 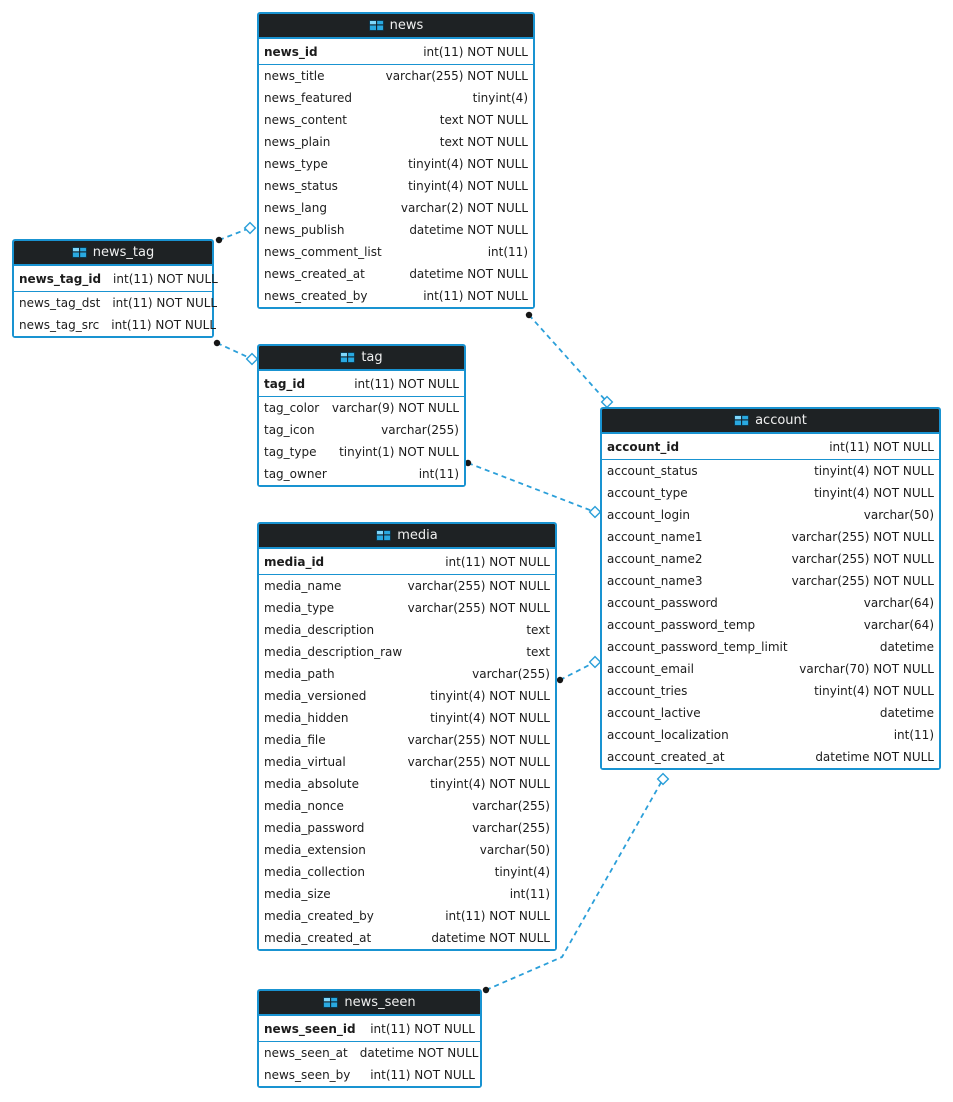 What do you see at coordinates (396, 296) in the screenshot?
I see `field-row-news_created_by: news_created_by int(11) NOT NULL` at bounding box center [396, 296].